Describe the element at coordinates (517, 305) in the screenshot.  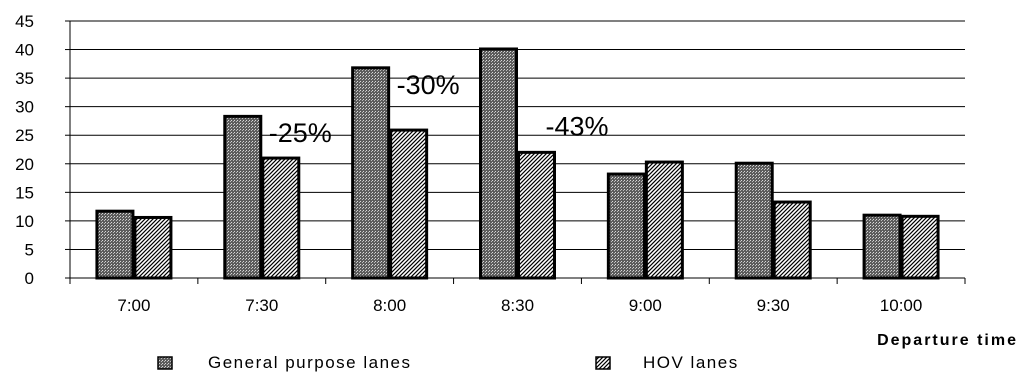
I see `x-tick-label: 8:30` at that location.